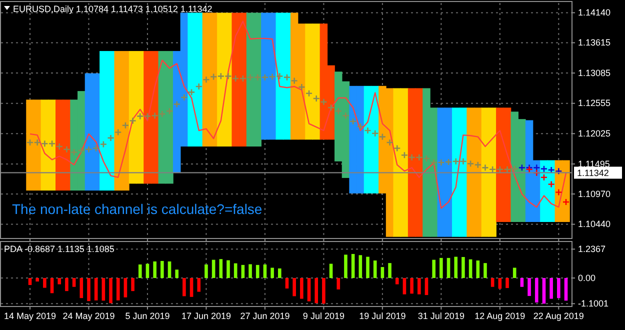 This screenshot has width=625, height=330. What do you see at coordinates (594, 103) in the screenshot?
I see `y-tick-label: 1.12555` at bounding box center [594, 103].